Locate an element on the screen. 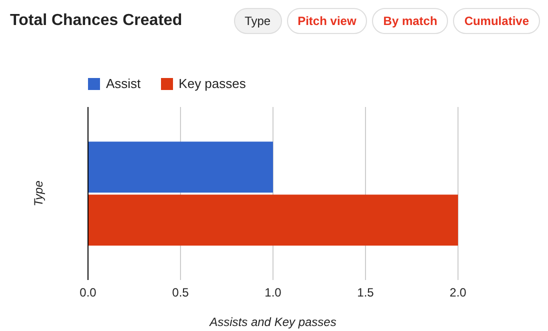  legend-label: Assist is located at coordinates (123, 83).